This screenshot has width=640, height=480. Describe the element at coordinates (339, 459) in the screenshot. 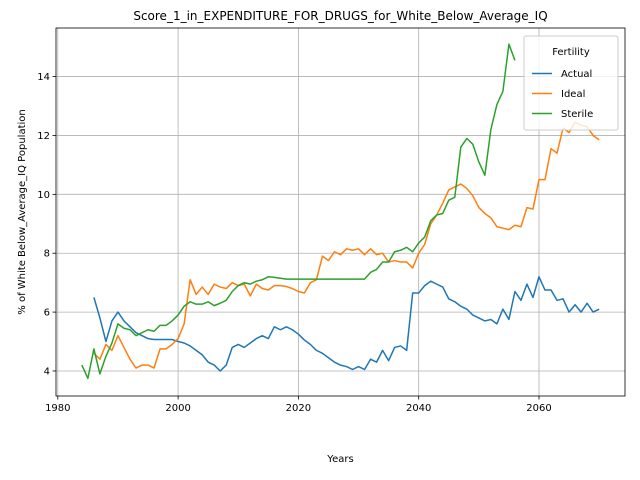

I see `x-axis-title: Years` at that location.